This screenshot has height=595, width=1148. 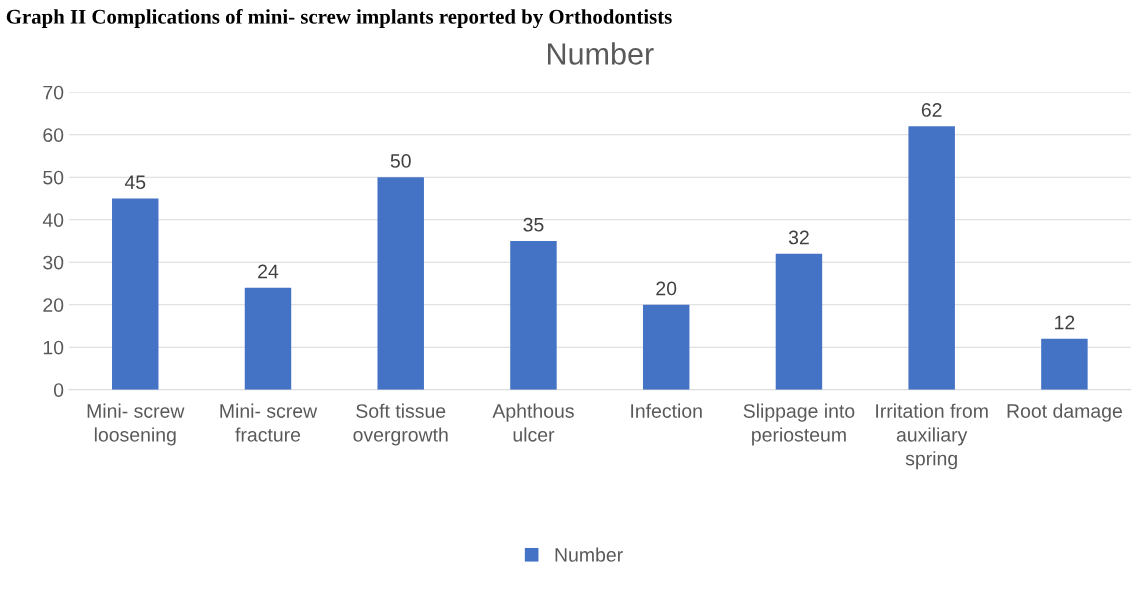 What do you see at coordinates (1064, 412) in the screenshot?
I see `x-tick-label: Root damage` at bounding box center [1064, 412].